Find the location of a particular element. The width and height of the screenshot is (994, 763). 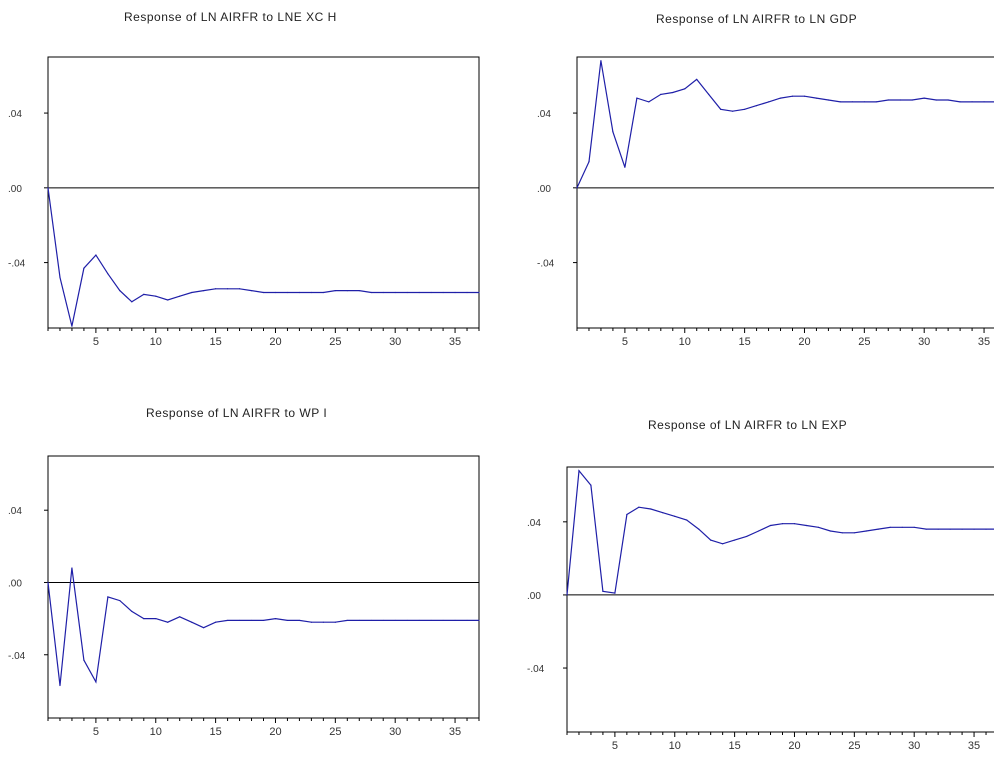

y-tick-label: .04 is located at coordinates (534, 523).